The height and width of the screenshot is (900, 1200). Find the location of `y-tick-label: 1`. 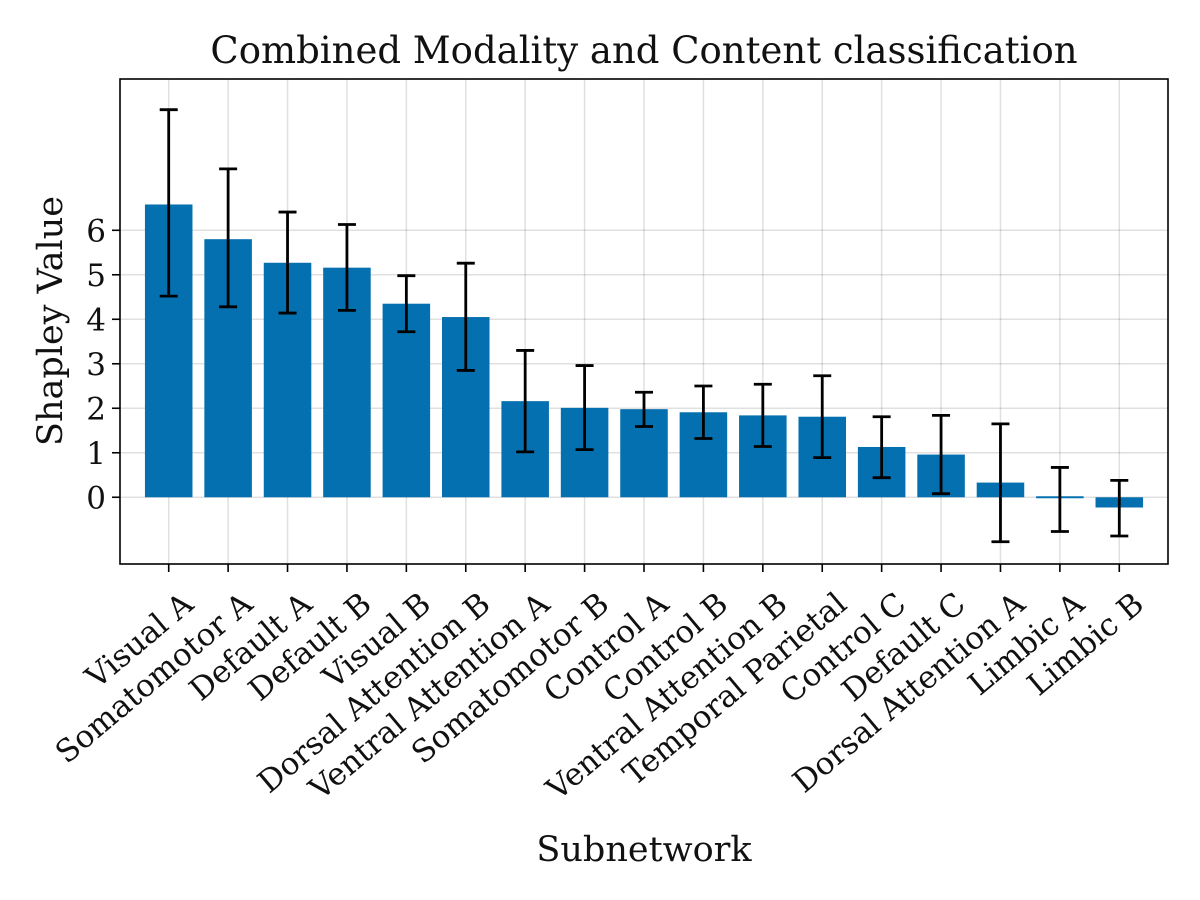

y-tick-label: 1 is located at coordinates (96, 454).